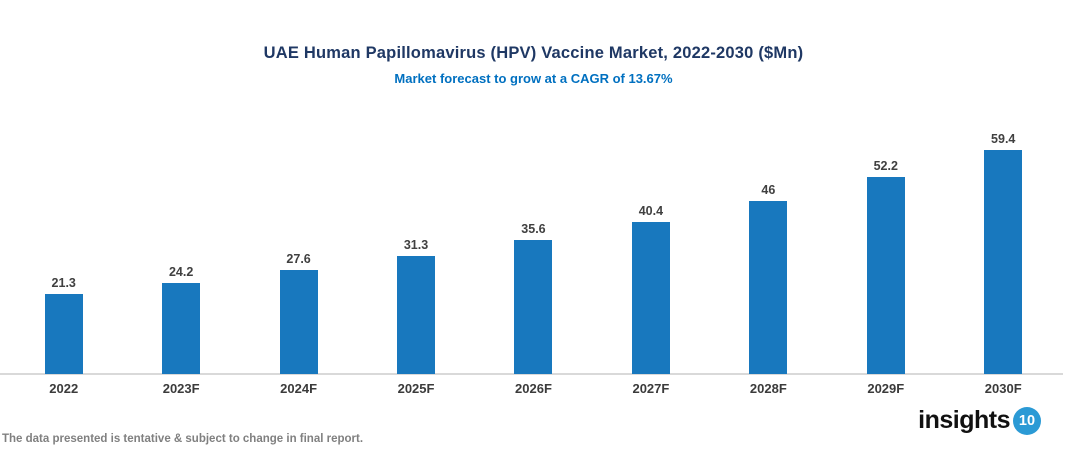  I want to click on bar-value-label: 27.6, so click(298, 259).